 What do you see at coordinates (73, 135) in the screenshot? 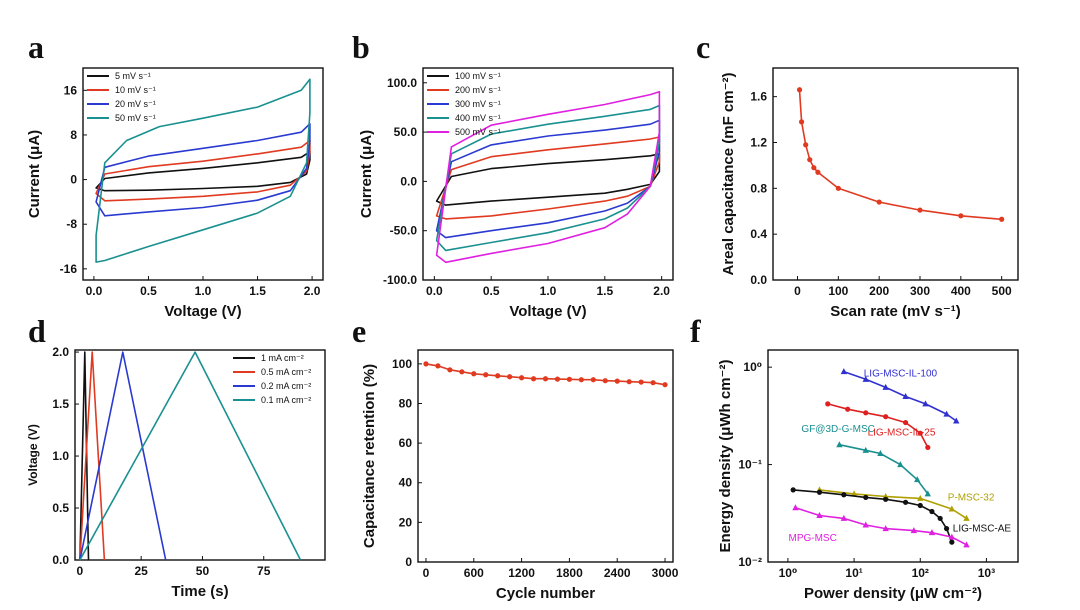
I see `y-tick-label: 8` at bounding box center [73, 135].